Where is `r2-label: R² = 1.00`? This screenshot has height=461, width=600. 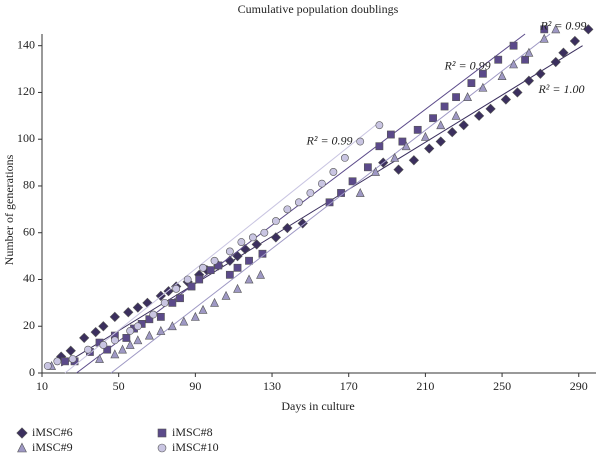
r2-label: R² = 1.00 is located at coordinates (560, 89).